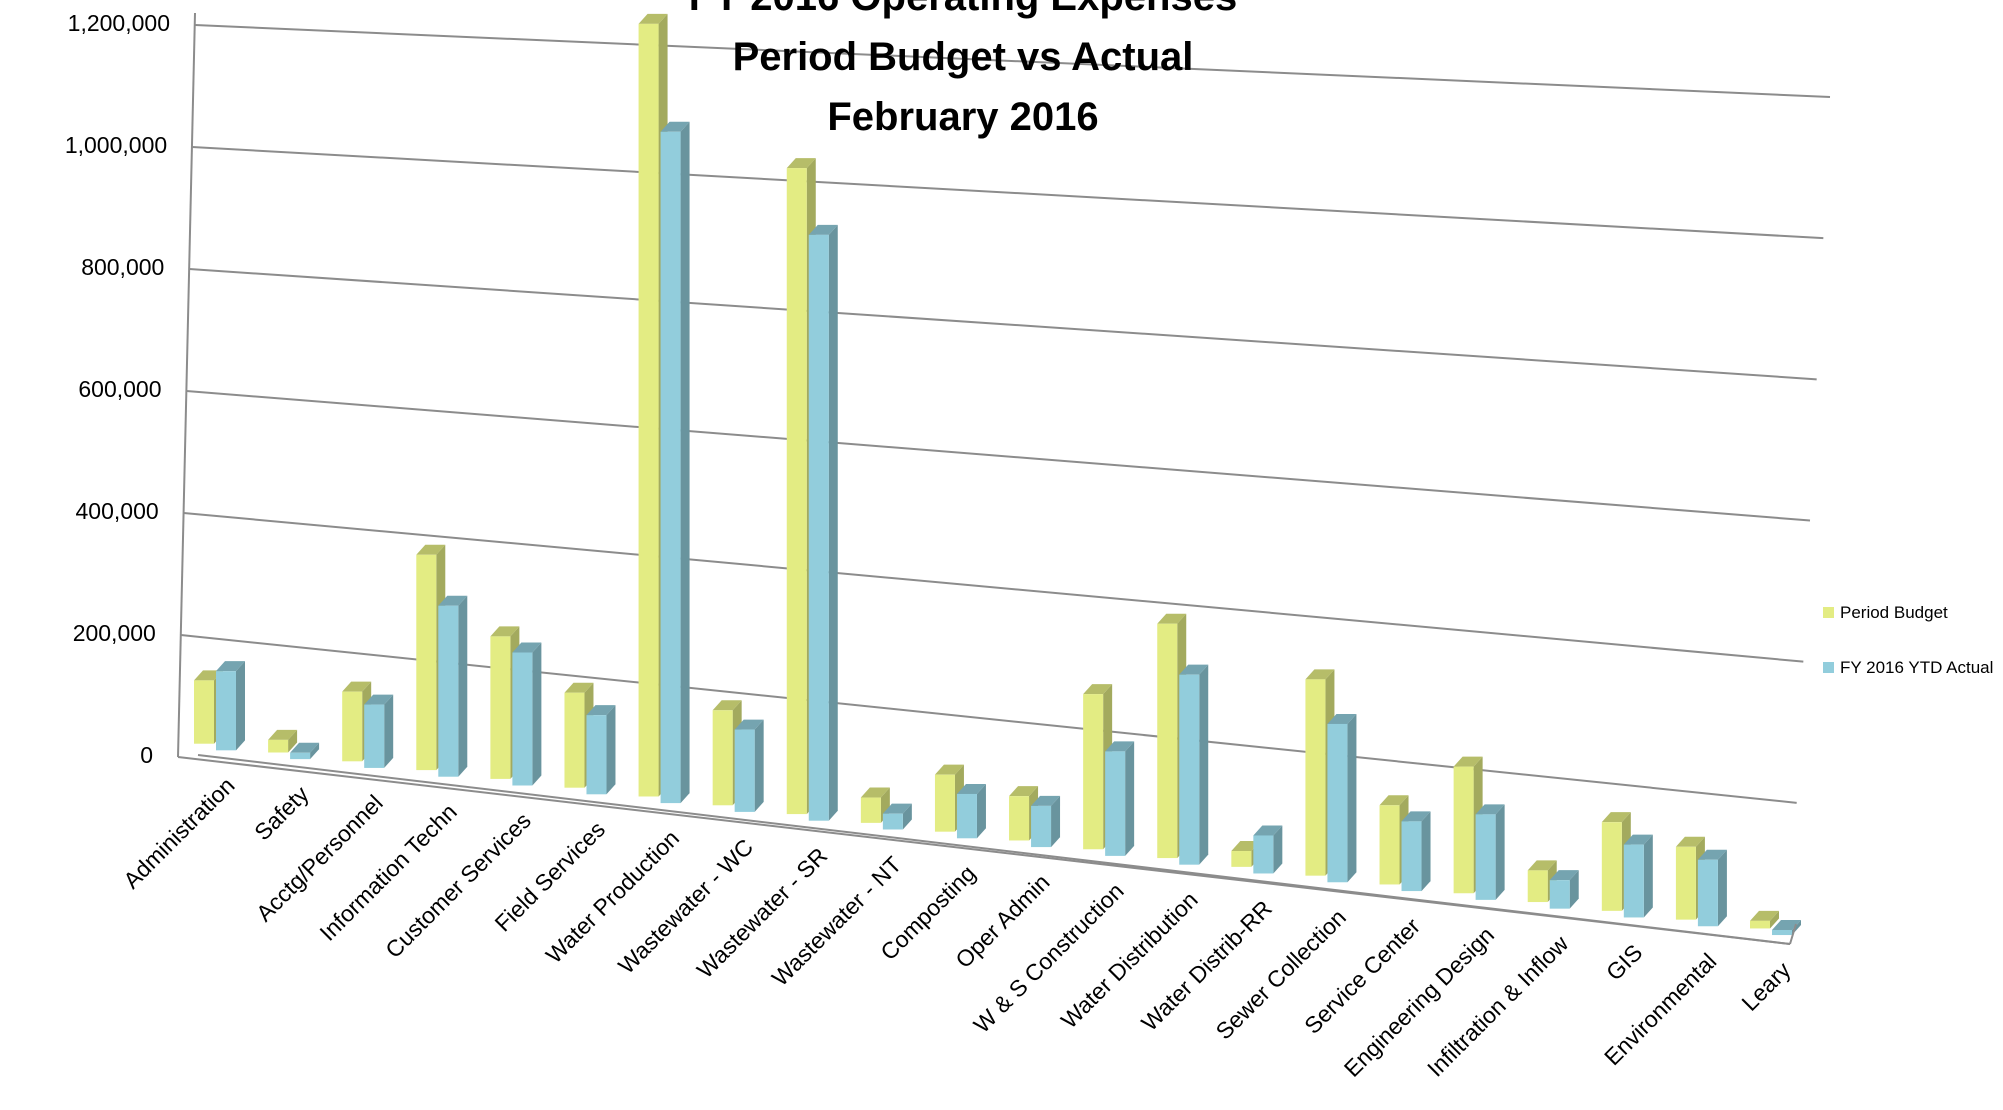 The width and height of the screenshot is (2003, 1110). Describe the element at coordinates (1498, 1006) in the screenshot. I see `x-tick-label: Infiltration & Inflow` at that location.